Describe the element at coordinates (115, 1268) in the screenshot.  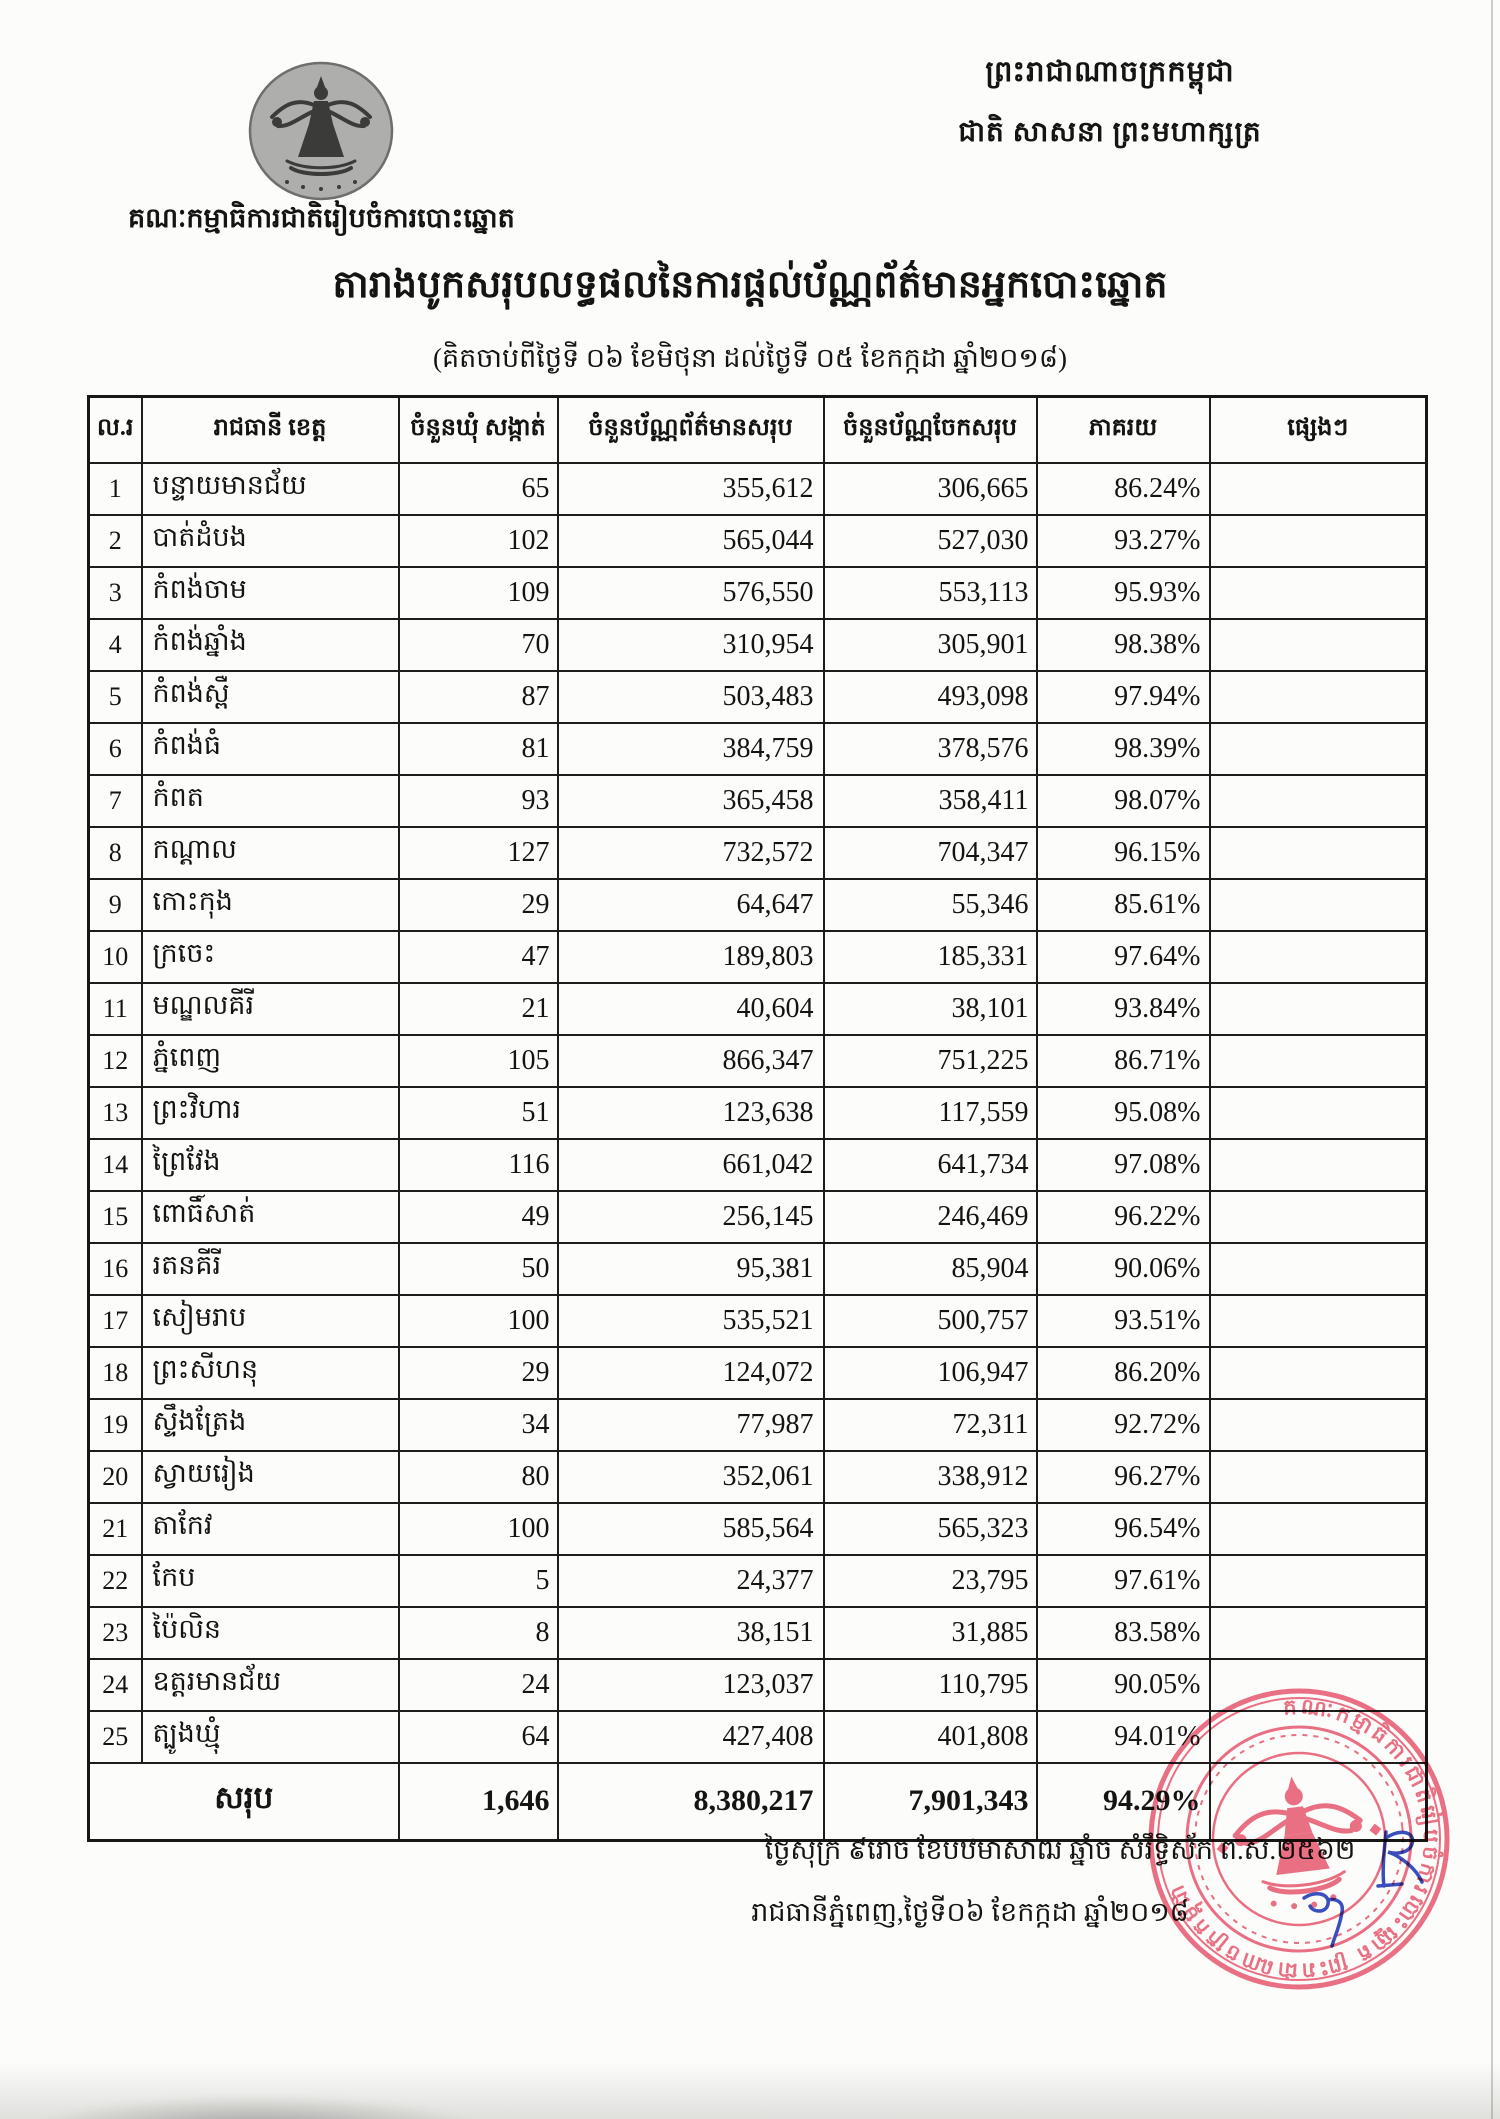
I see `row-number: 16` at that location.